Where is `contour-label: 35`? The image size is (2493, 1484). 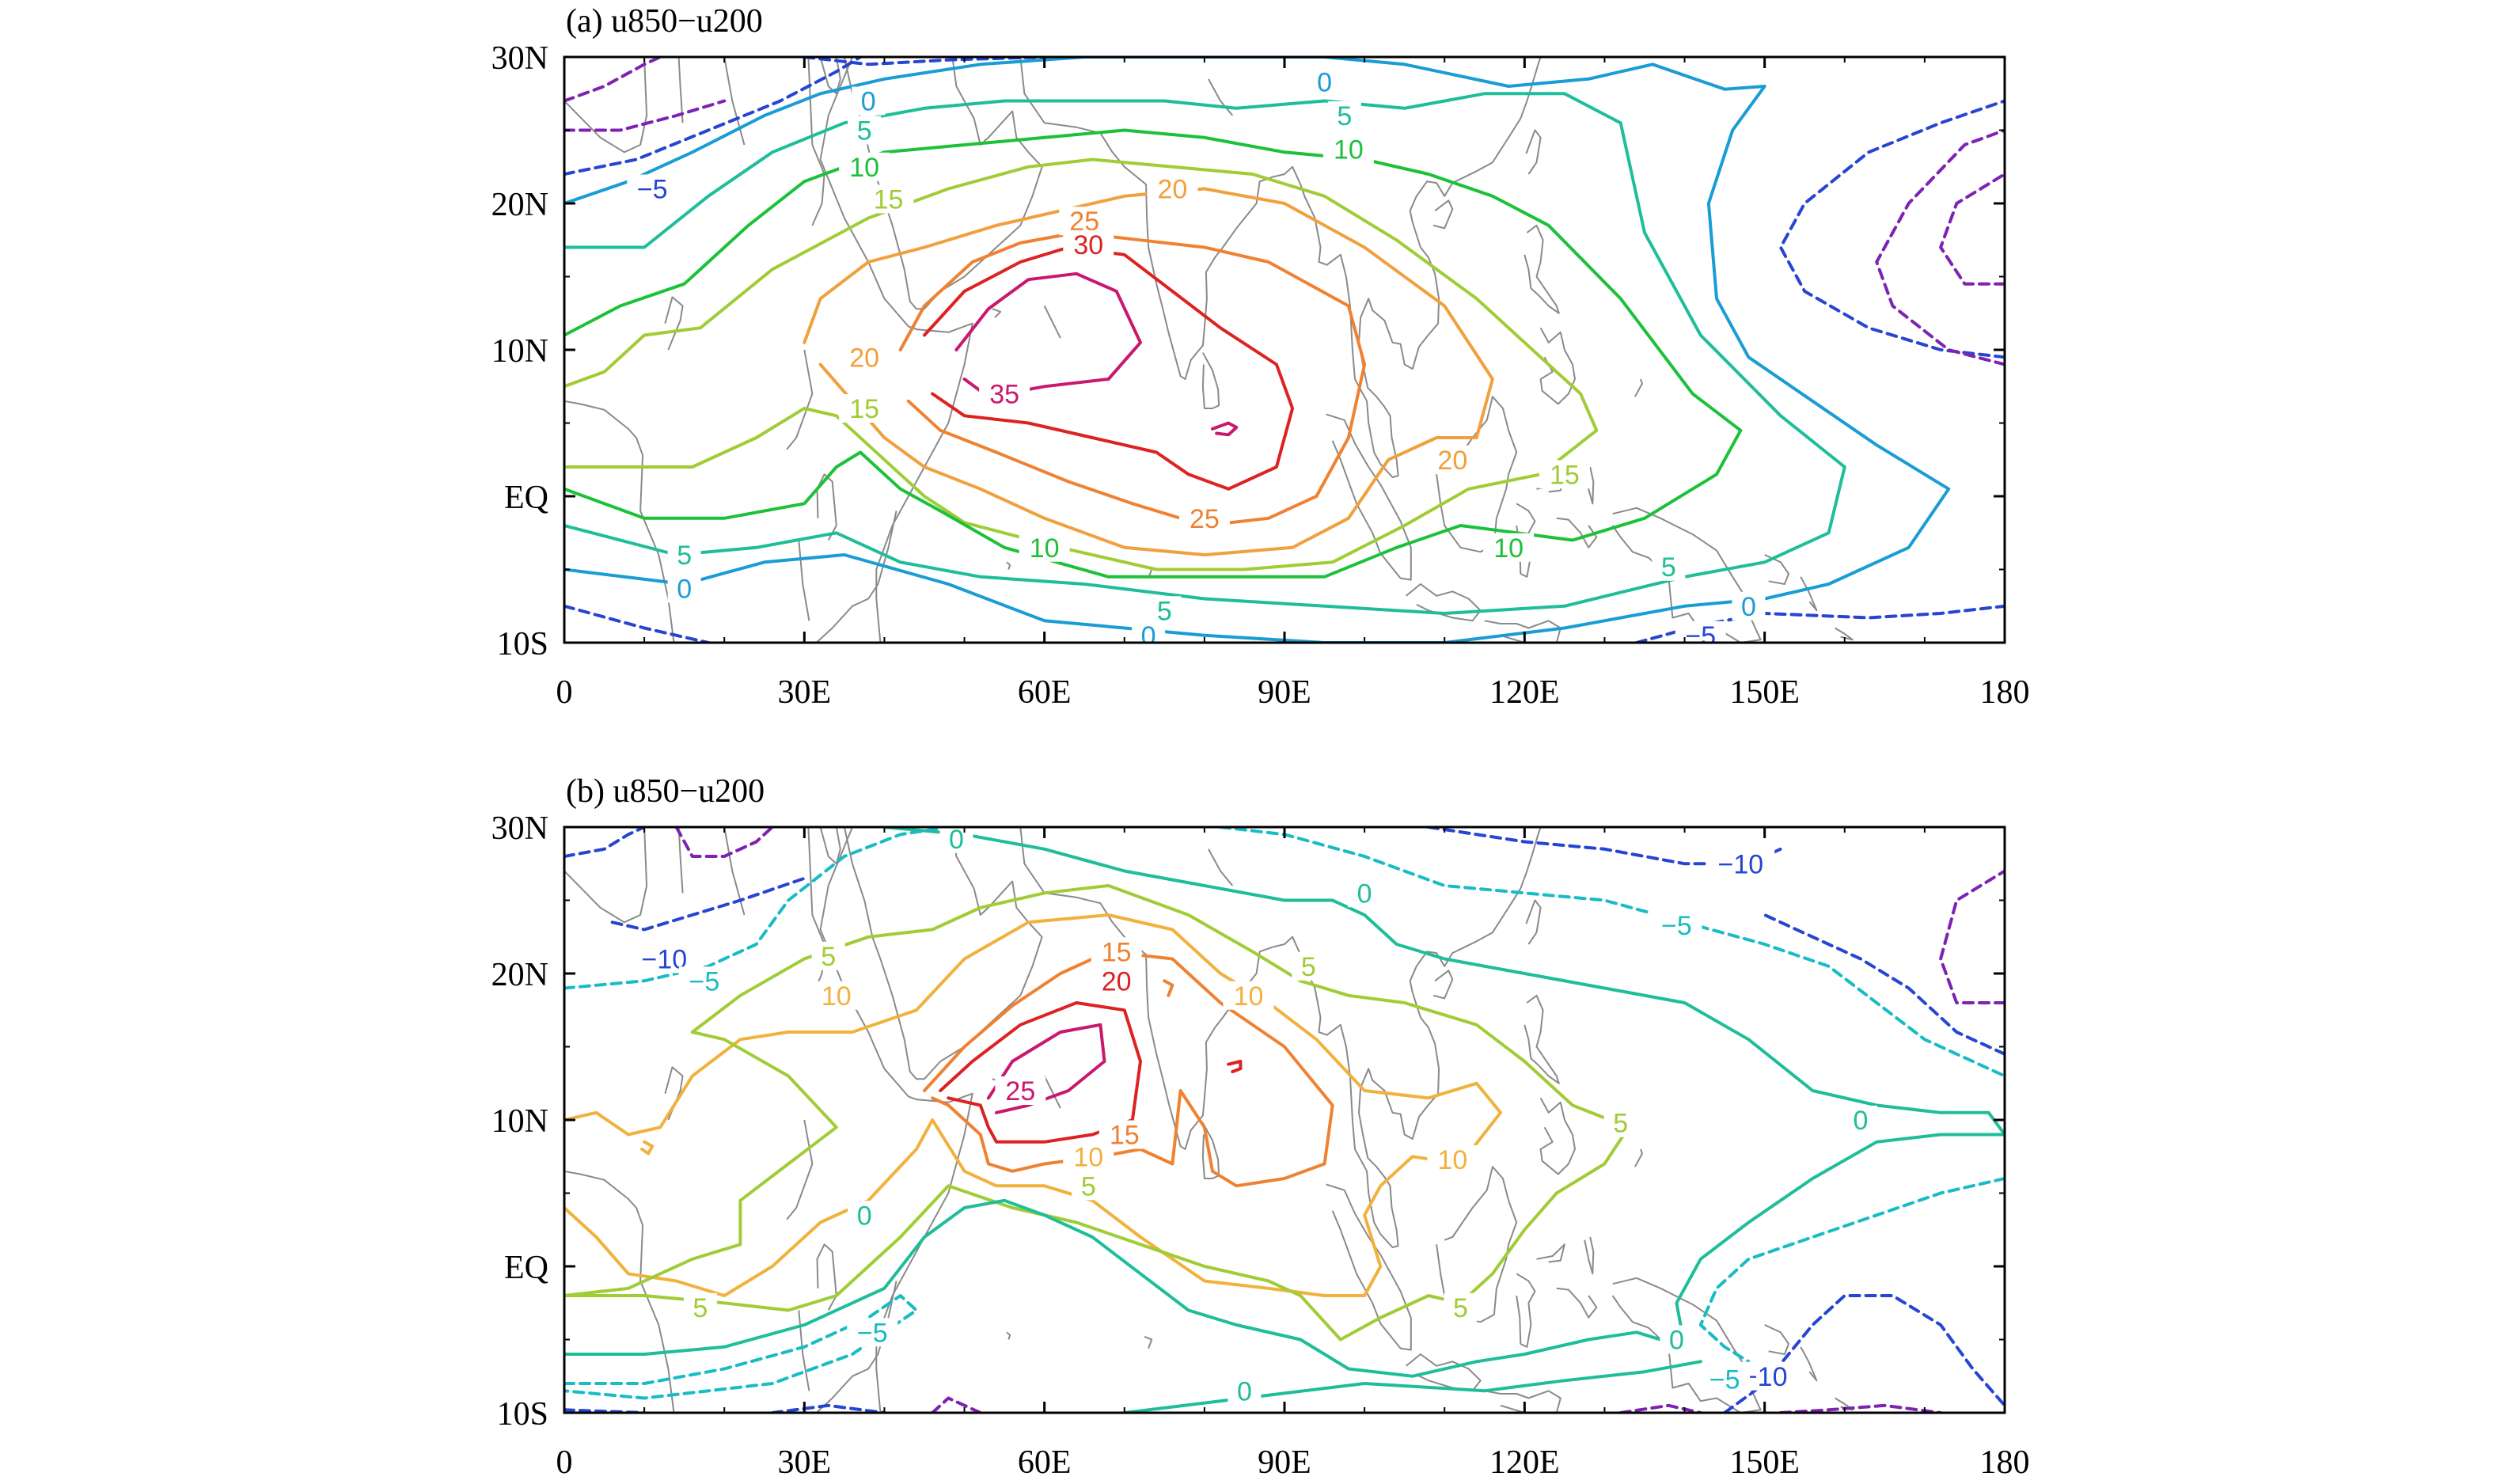 contour-label: 35 is located at coordinates (1004, 395).